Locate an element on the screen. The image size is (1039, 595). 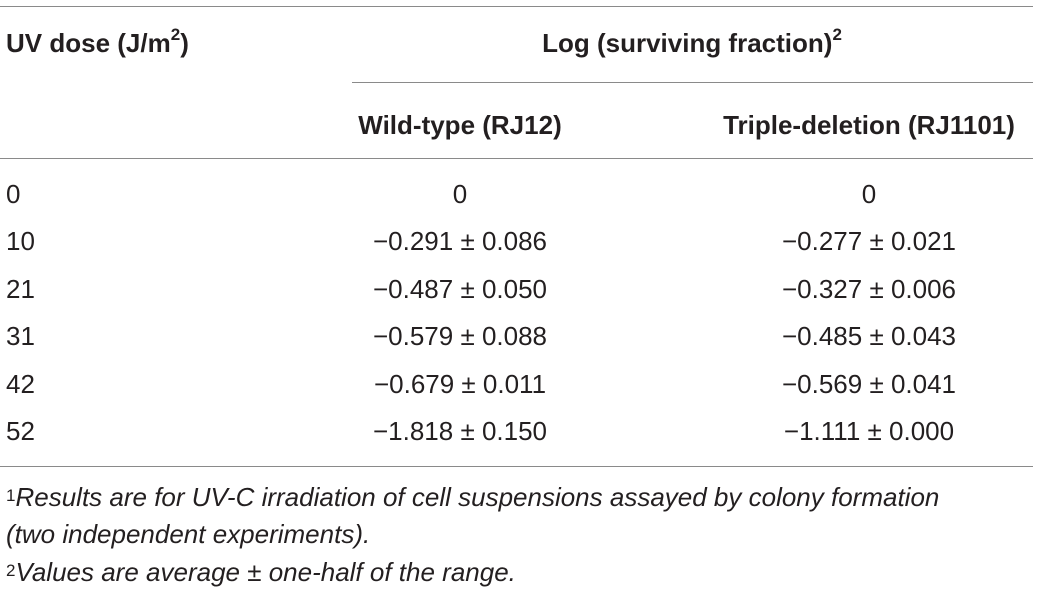
footnote-1-mark: 1 is located at coordinates (11, 495).